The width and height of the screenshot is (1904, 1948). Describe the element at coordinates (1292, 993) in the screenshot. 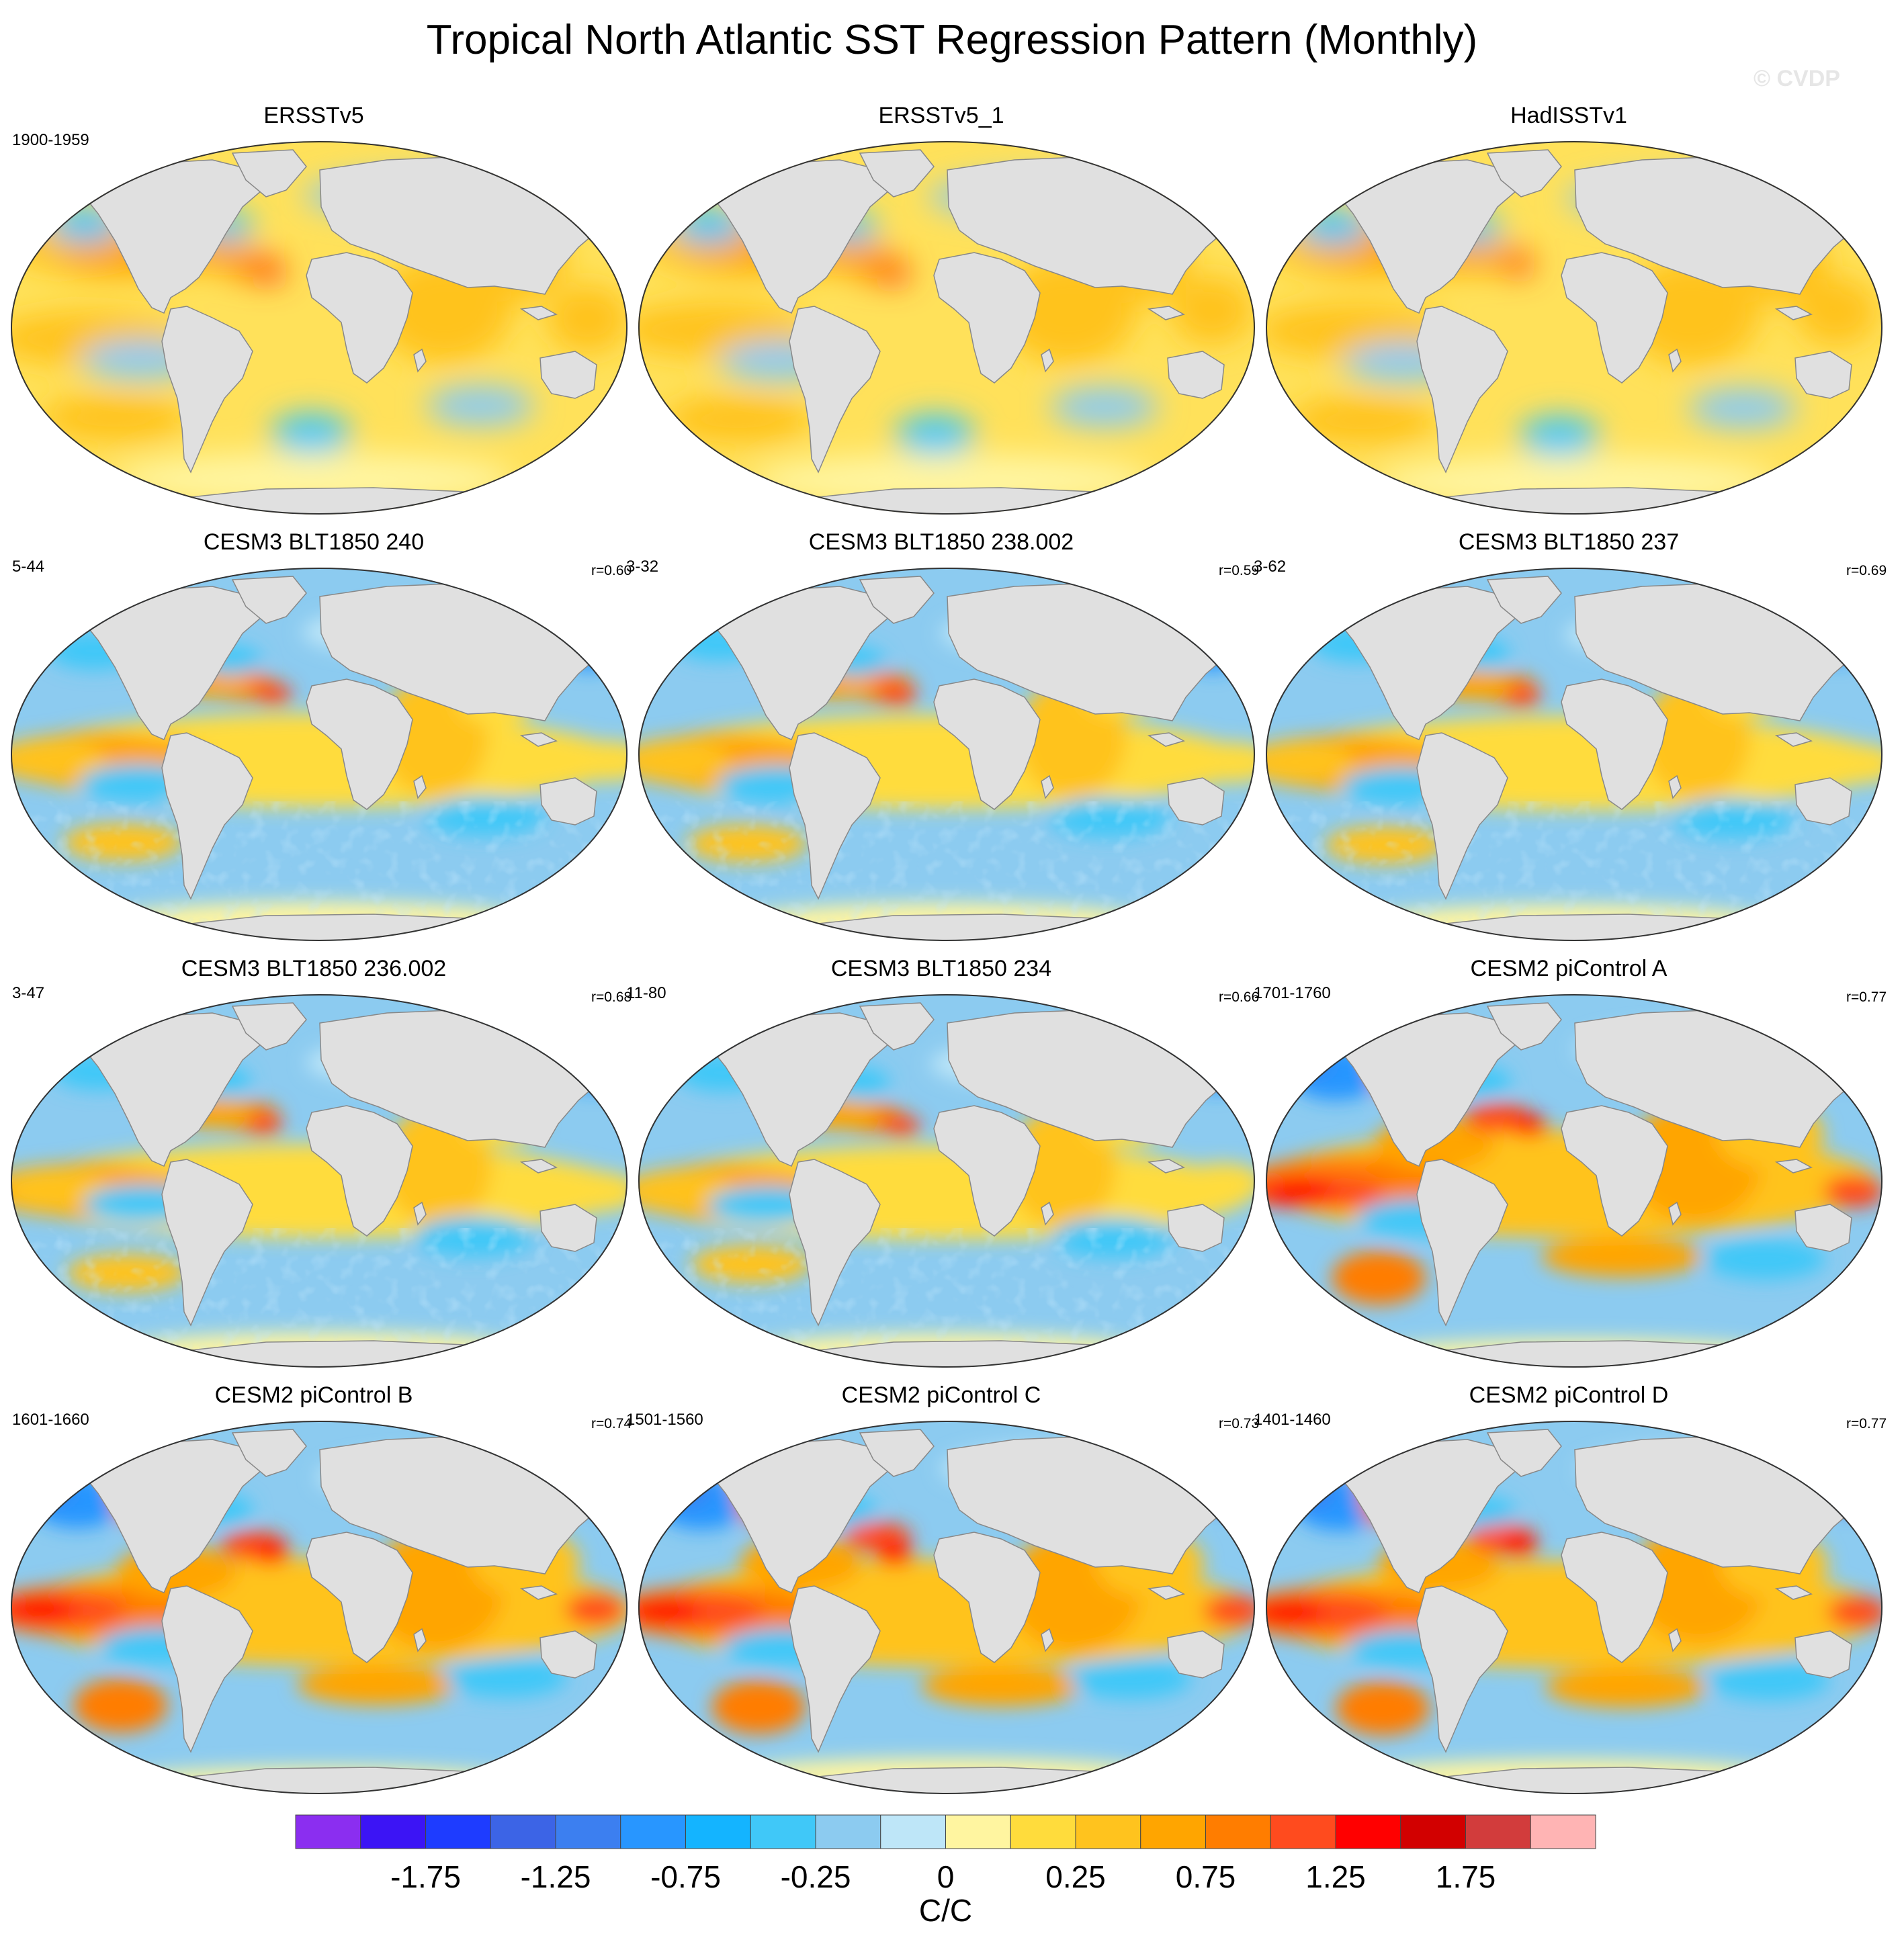

I see `panel-period: 1701-1760` at that location.